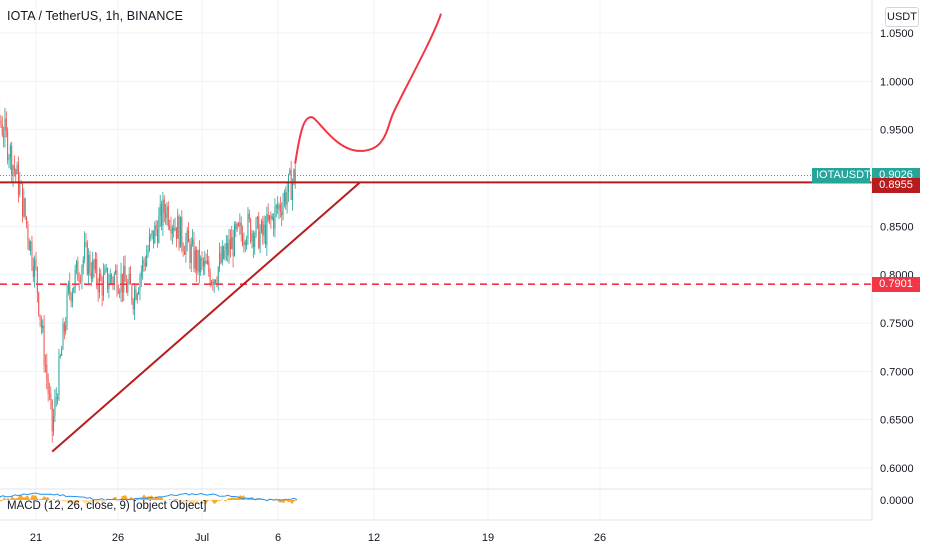 This screenshot has width=932, height=550. Describe the element at coordinates (95, 16) in the screenshot. I see `symbol-title: IOTA / TetherUS, 1h, BINANCE` at that location.